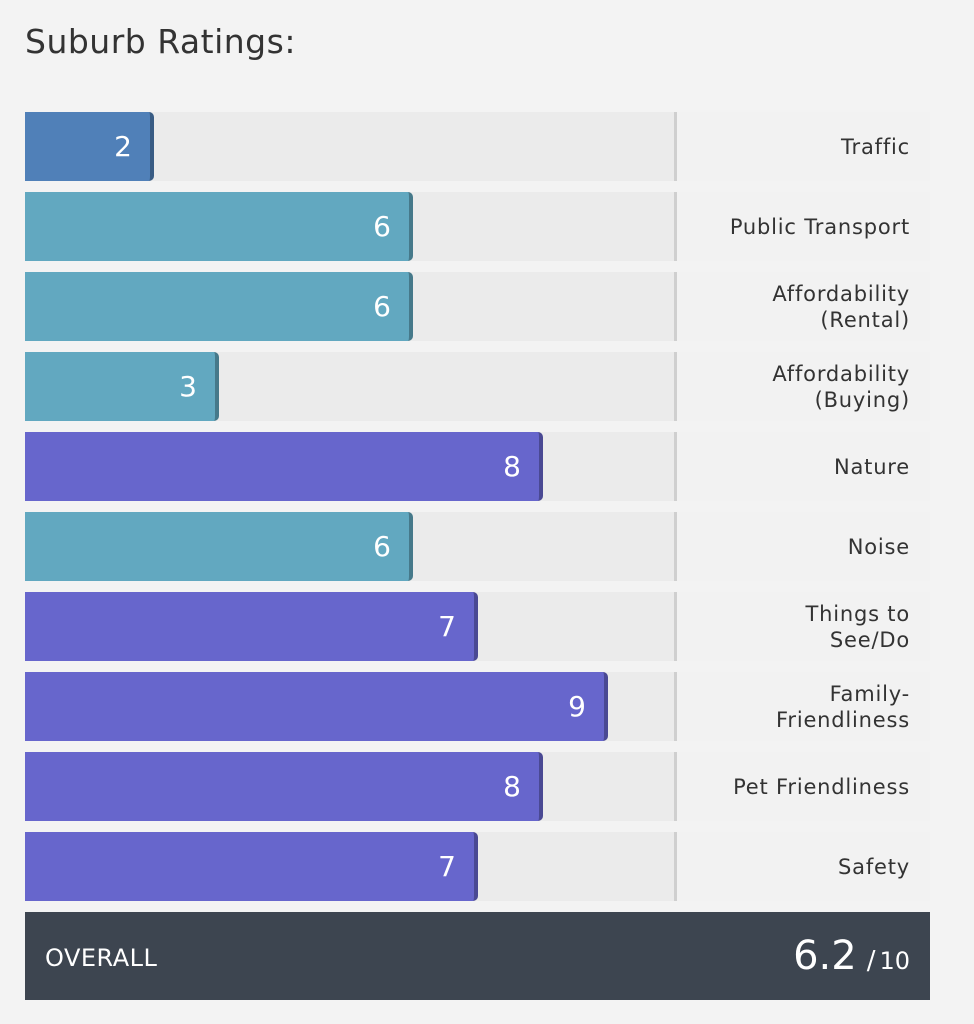 Image resolution: width=974 pixels, height=1024 pixels. Describe the element at coordinates (803, 626) in the screenshot. I see `rating-label-cell: Things to See/Do` at that location.